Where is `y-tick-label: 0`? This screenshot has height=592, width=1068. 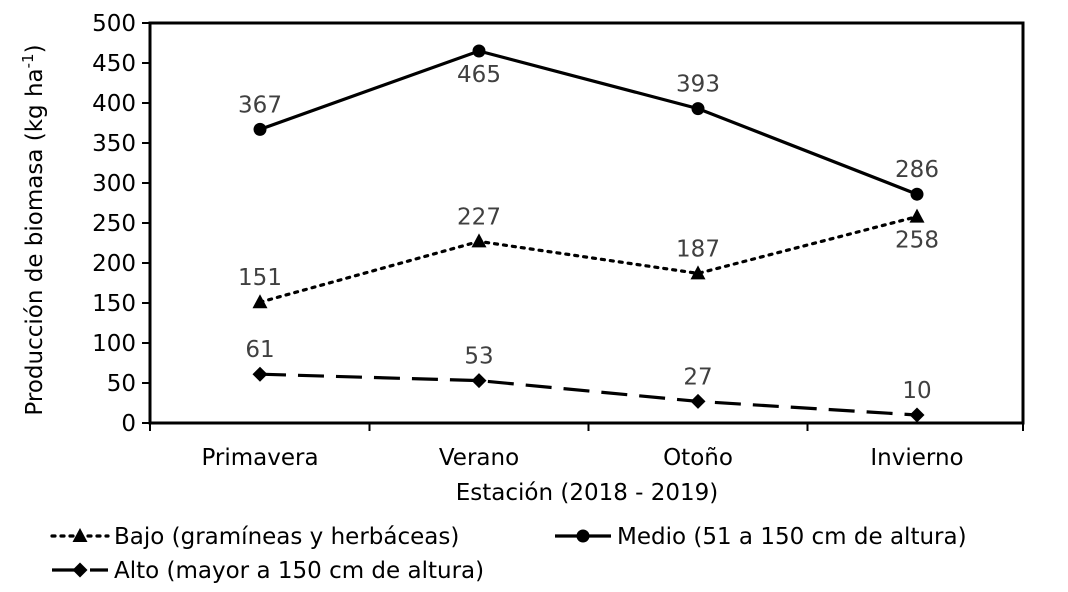 y-tick-label: 0 is located at coordinates (128, 424).